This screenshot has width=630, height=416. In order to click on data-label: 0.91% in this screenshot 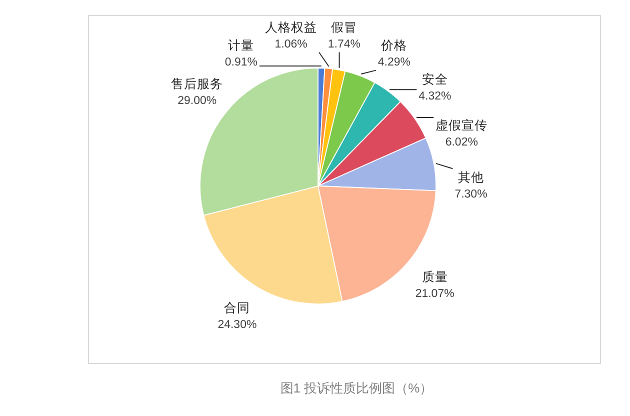, I will do `click(241, 62)`.